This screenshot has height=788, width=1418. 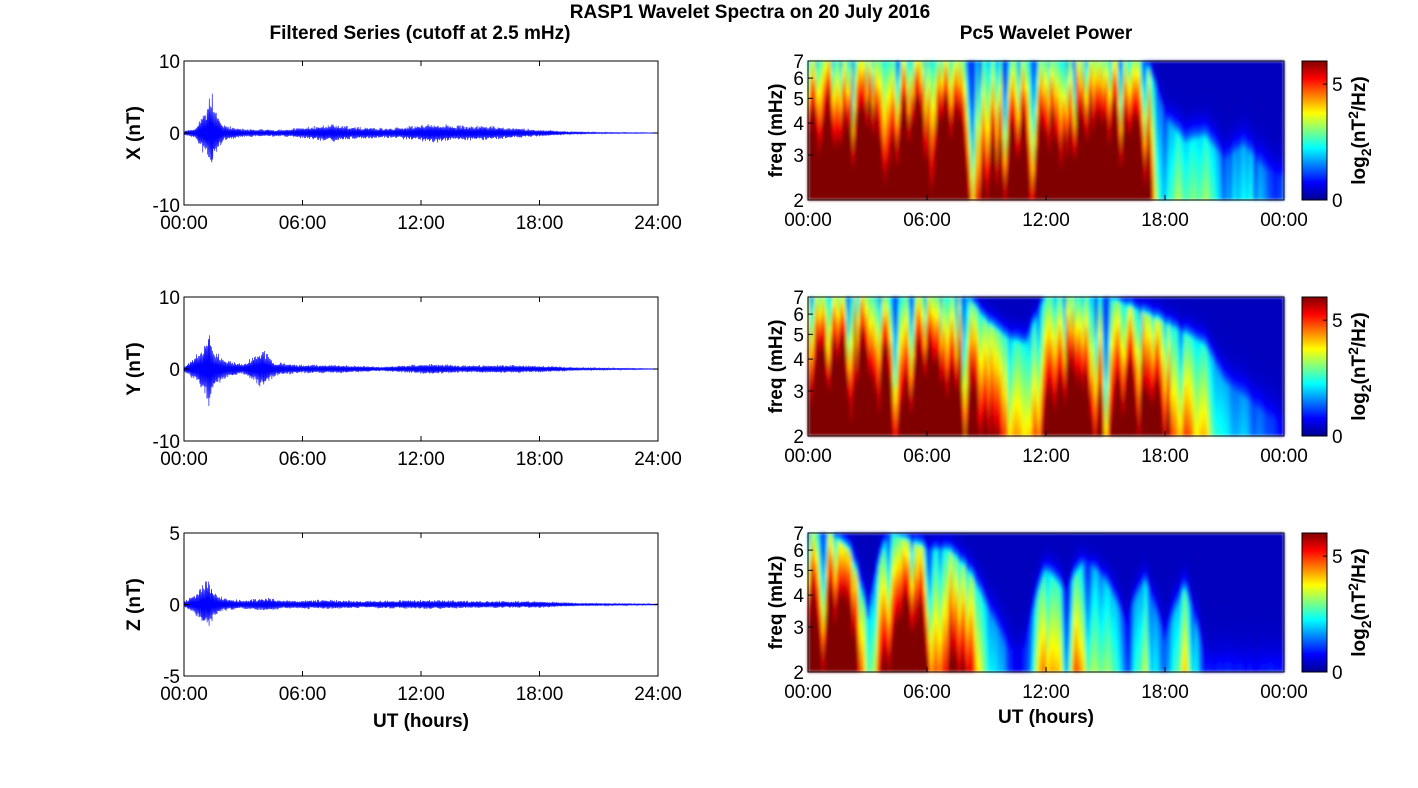 I want to click on time-series-panel-z: 5 0 -500:00 06:00 12:00 18:00 24:00 Z (nT), so click(x=403, y=614).